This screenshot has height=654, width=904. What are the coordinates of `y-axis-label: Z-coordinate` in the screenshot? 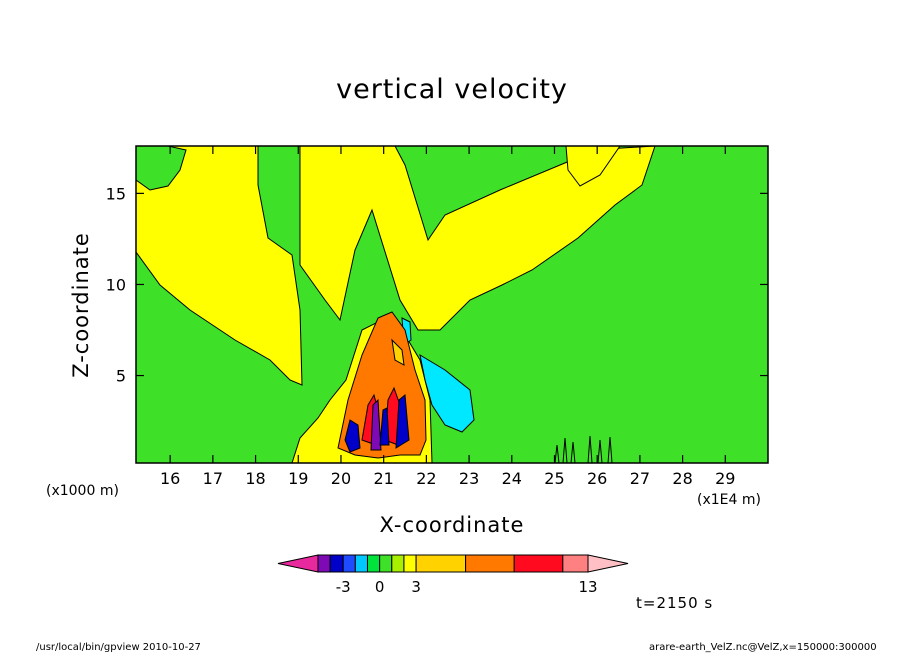 It's located at (81, 305).